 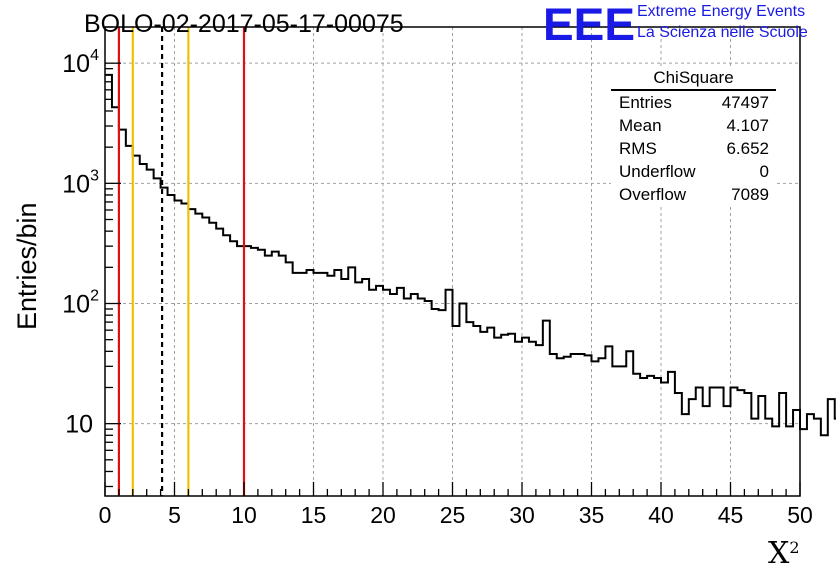 I want to click on x-tick-label: 35, so click(x=592, y=515).